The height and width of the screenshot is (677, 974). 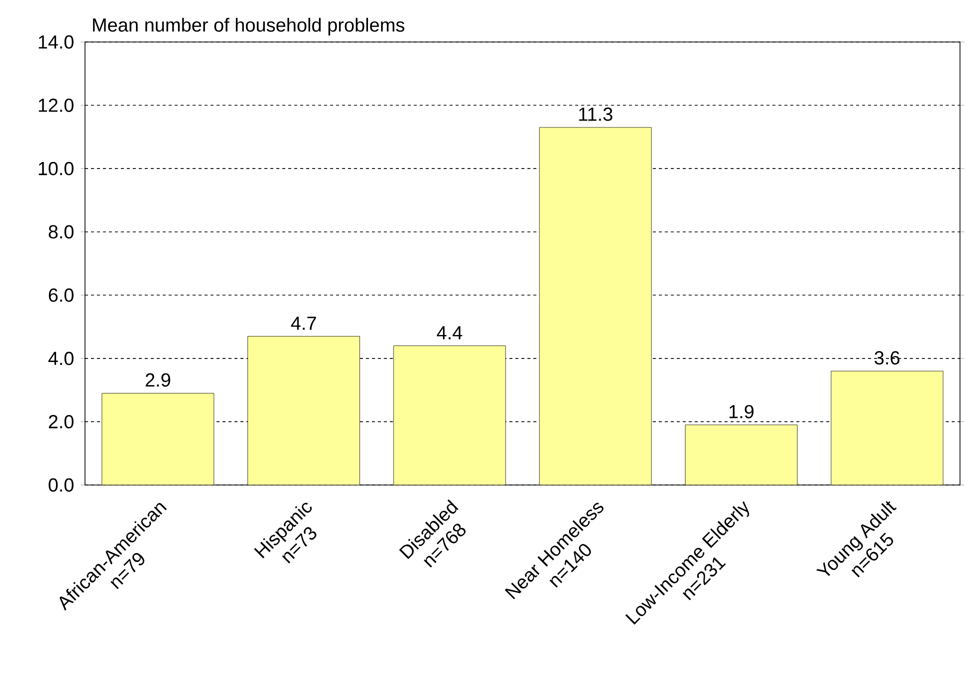 I want to click on data-label: 4.4, so click(x=449, y=333).